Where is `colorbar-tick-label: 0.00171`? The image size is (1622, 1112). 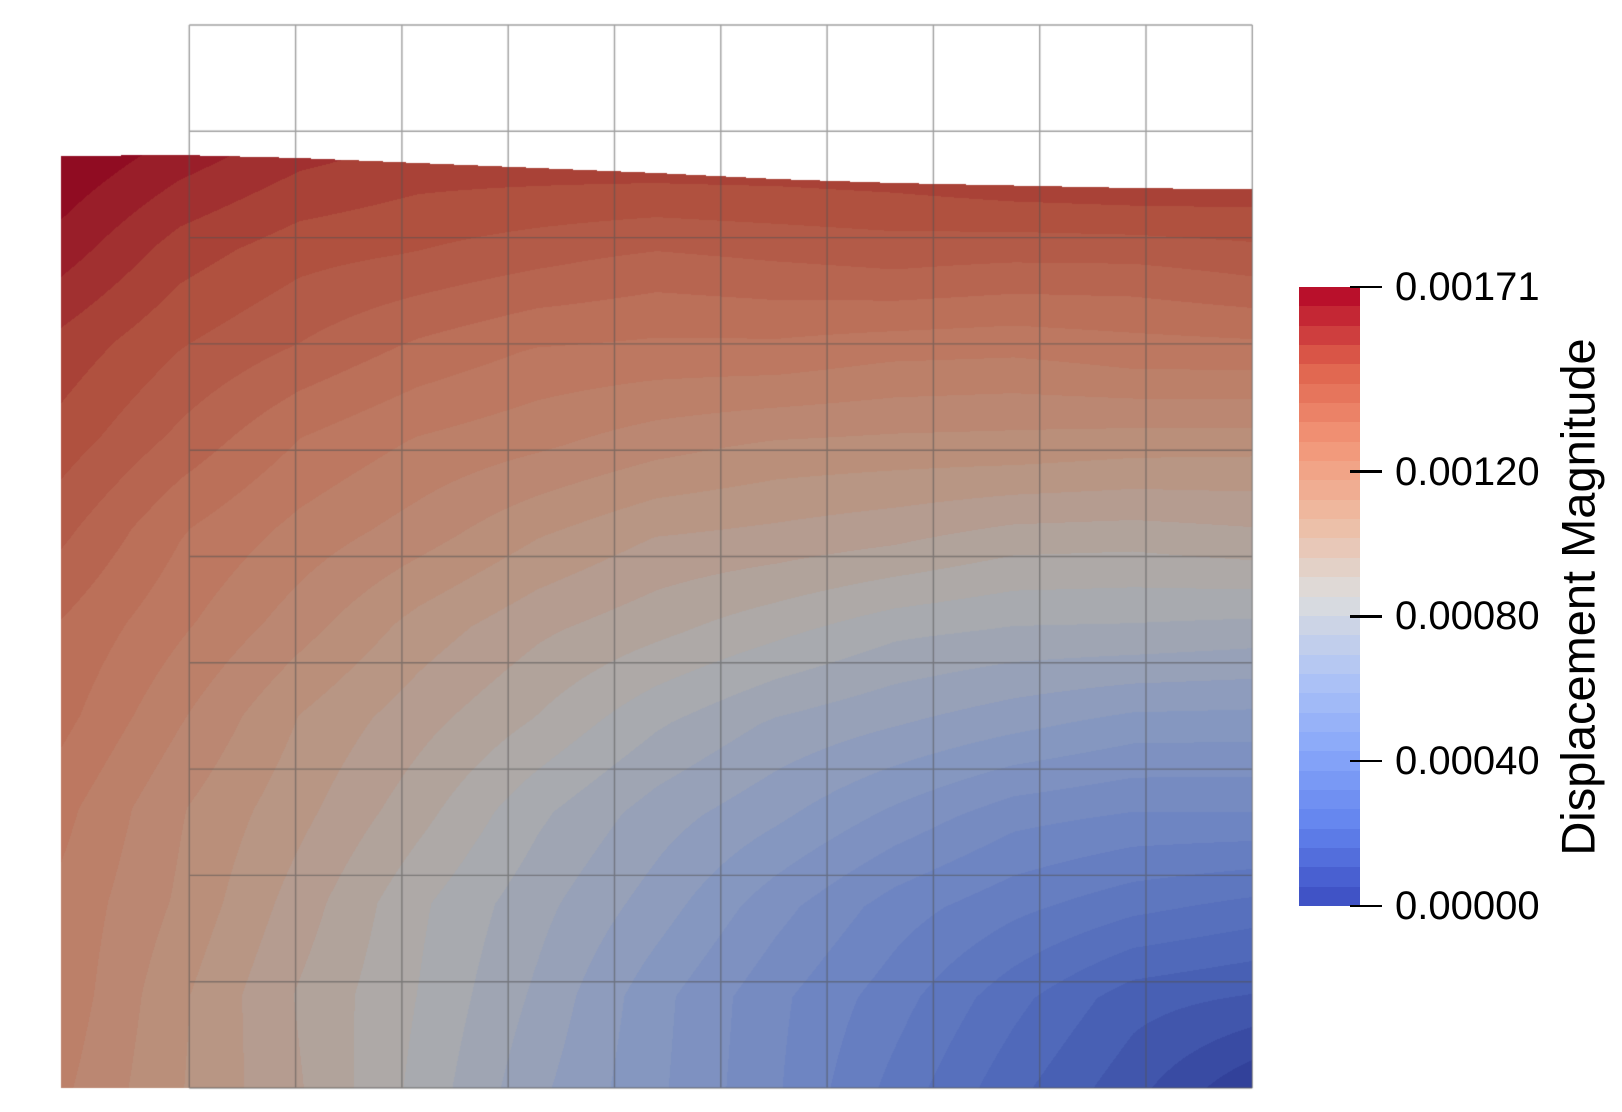 colorbar-tick-label: 0.00171 is located at coordinates (1467, 287).